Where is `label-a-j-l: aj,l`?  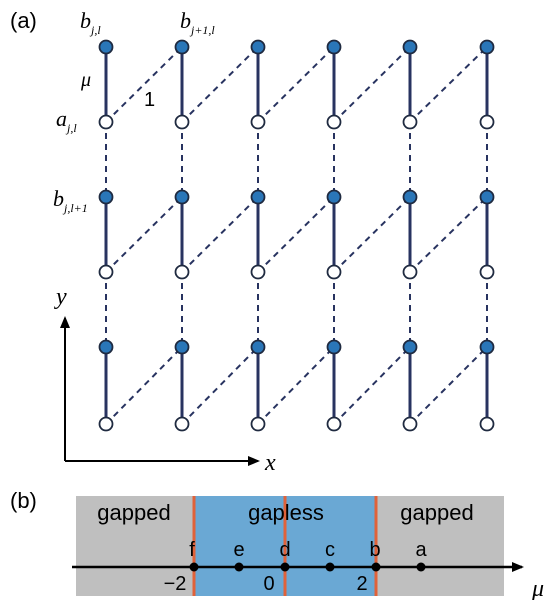 label-a-j-l: aj,l is located at coordinates (66, 120).